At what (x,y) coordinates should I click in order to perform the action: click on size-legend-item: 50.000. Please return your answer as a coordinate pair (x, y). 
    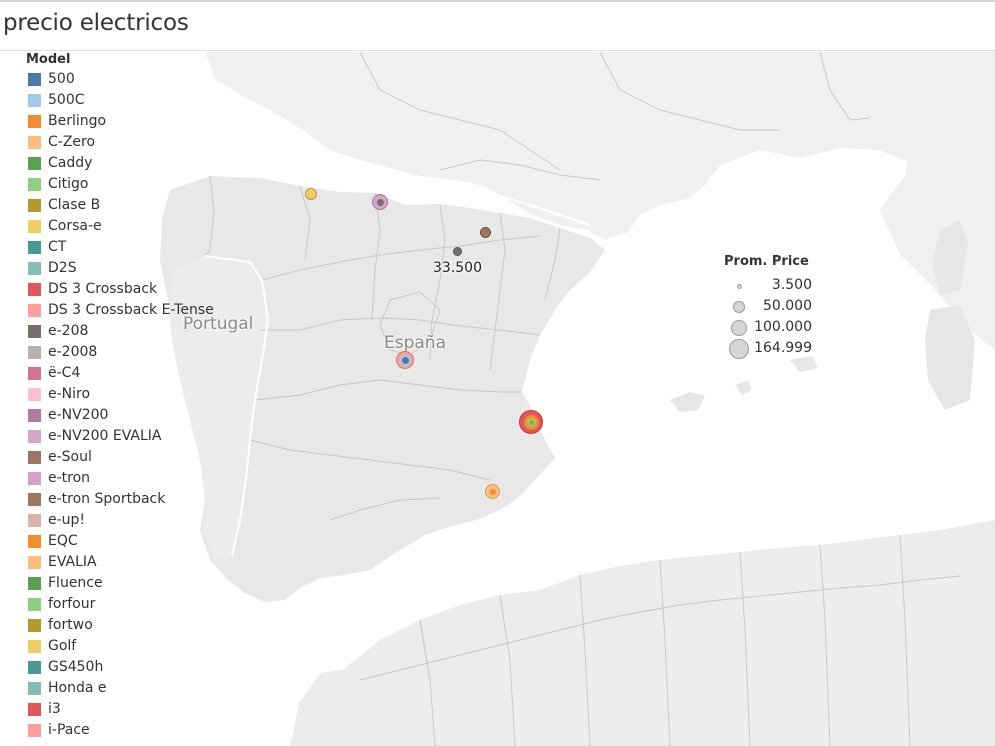
    Looking at the image, I should click on (784, 307).